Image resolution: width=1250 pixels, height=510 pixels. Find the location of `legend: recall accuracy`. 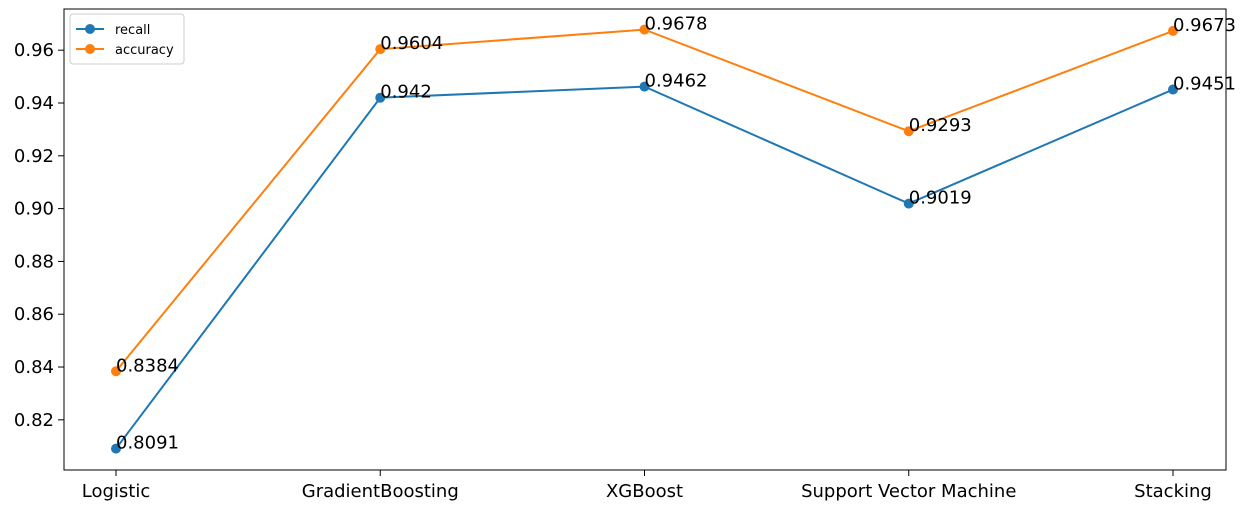

legend: recall accuracy is located at coordinates (127, 39).